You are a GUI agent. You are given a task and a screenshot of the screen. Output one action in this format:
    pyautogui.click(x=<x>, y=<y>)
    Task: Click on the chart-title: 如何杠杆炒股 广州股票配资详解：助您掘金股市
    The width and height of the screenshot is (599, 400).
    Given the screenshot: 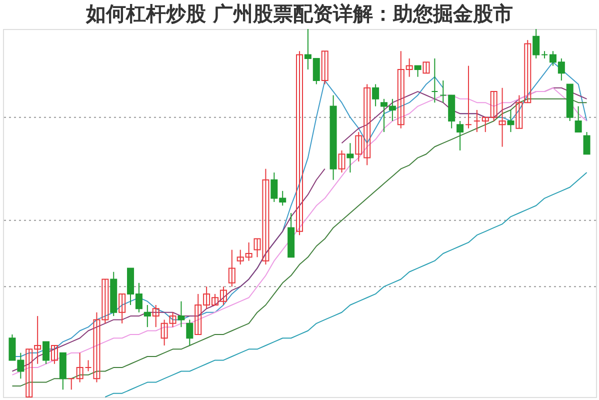 What is the action you would take?
    pyautogui.click(x=299, y=14)
    